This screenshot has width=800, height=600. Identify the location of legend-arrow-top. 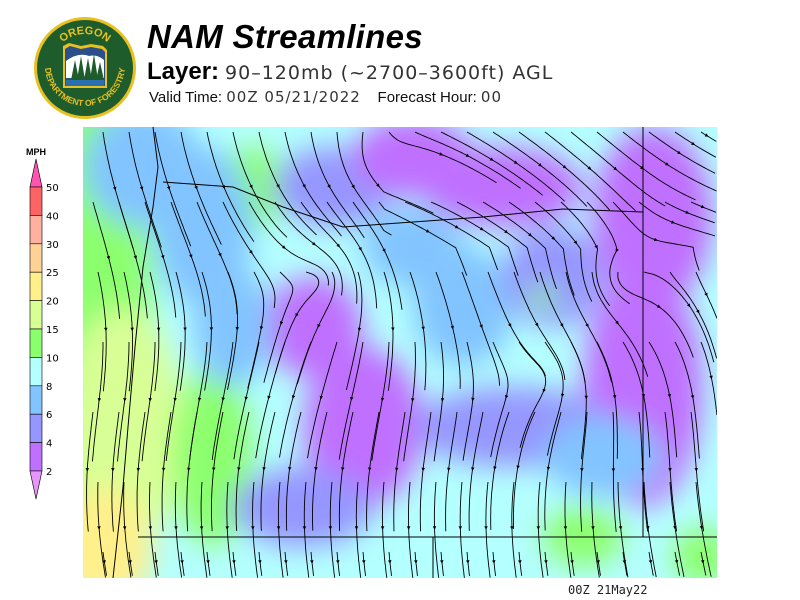
(36, 173).